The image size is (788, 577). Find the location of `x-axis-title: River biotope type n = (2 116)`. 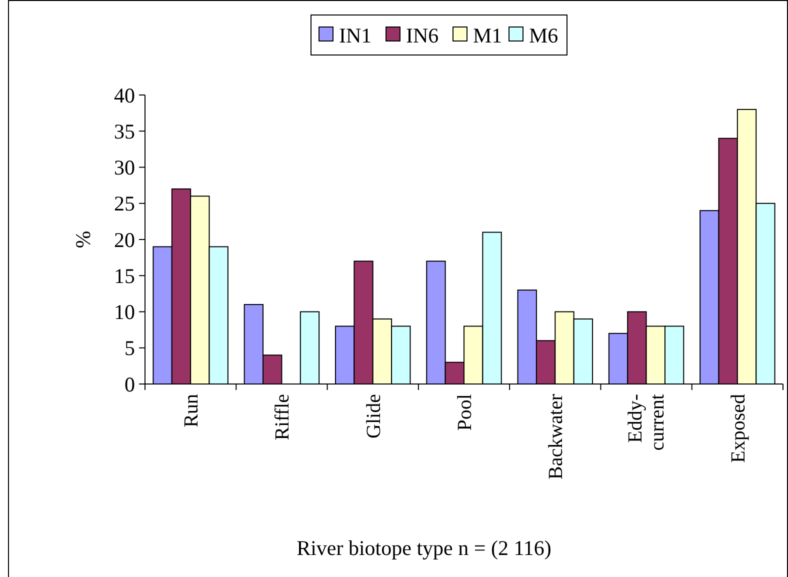

x-axis-title: River biotope type n = (2 116) is located at coordinates (424, 548).